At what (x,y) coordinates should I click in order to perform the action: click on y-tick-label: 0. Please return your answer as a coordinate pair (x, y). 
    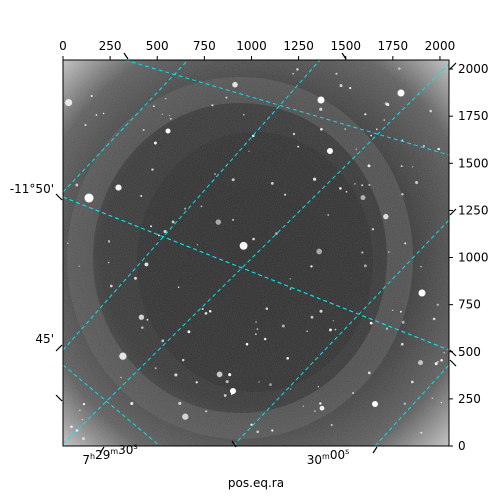
    Looking at the image, I should click on (462, 446).